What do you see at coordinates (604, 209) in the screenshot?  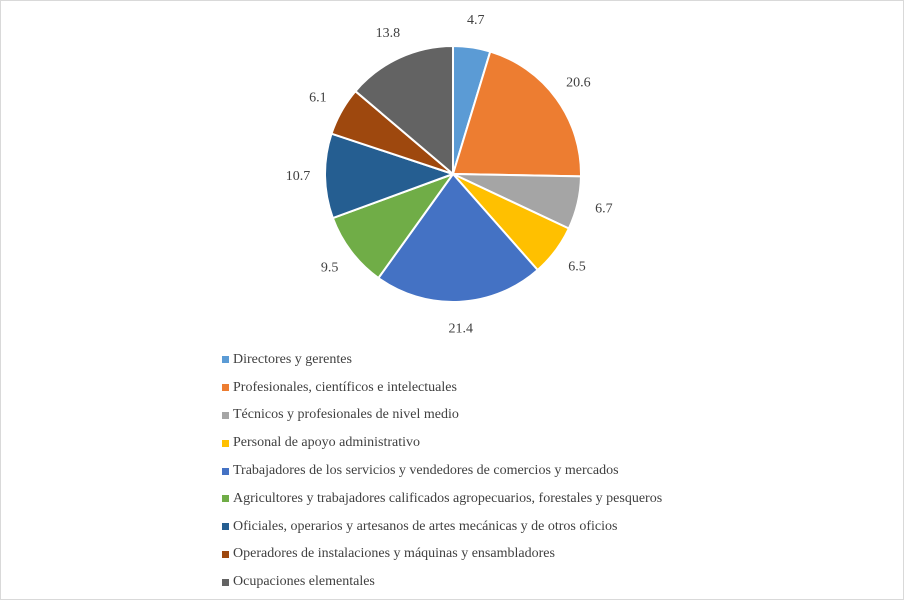 I see `data-label: 6.7` at bounding box center [604, 209].